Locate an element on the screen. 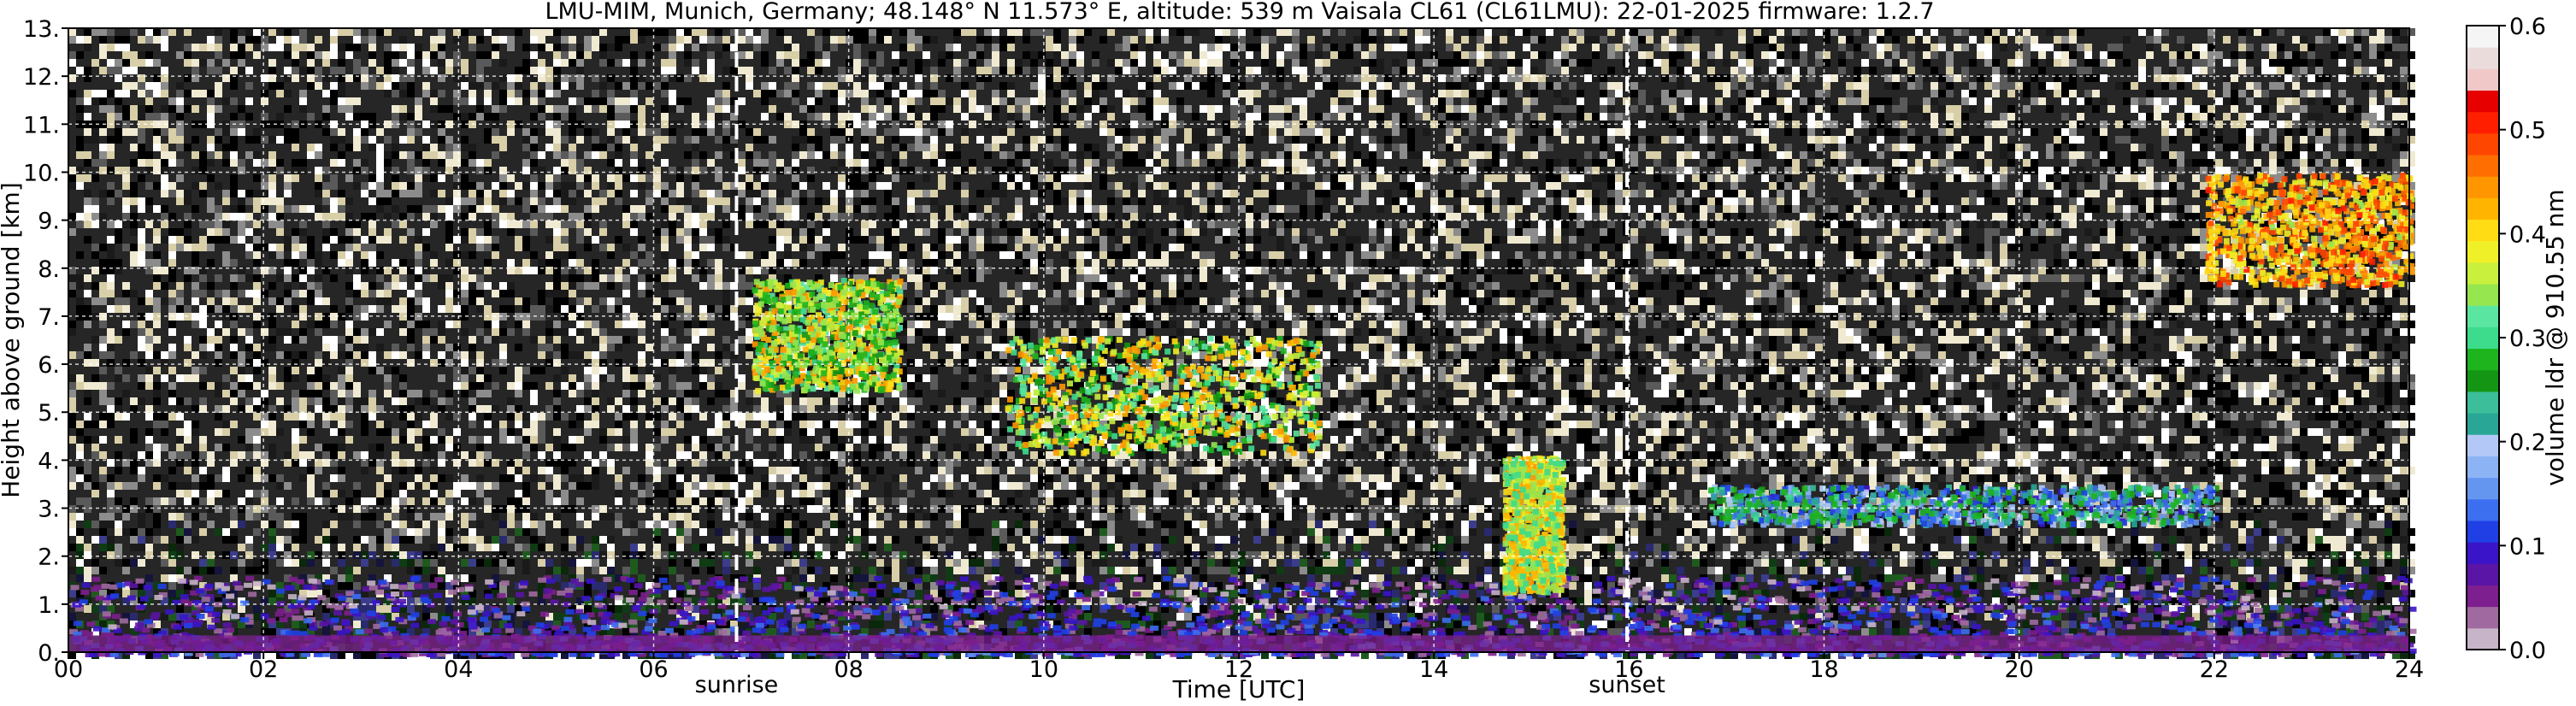  y-tick-label: 5. is located at coordinates (49, 413).